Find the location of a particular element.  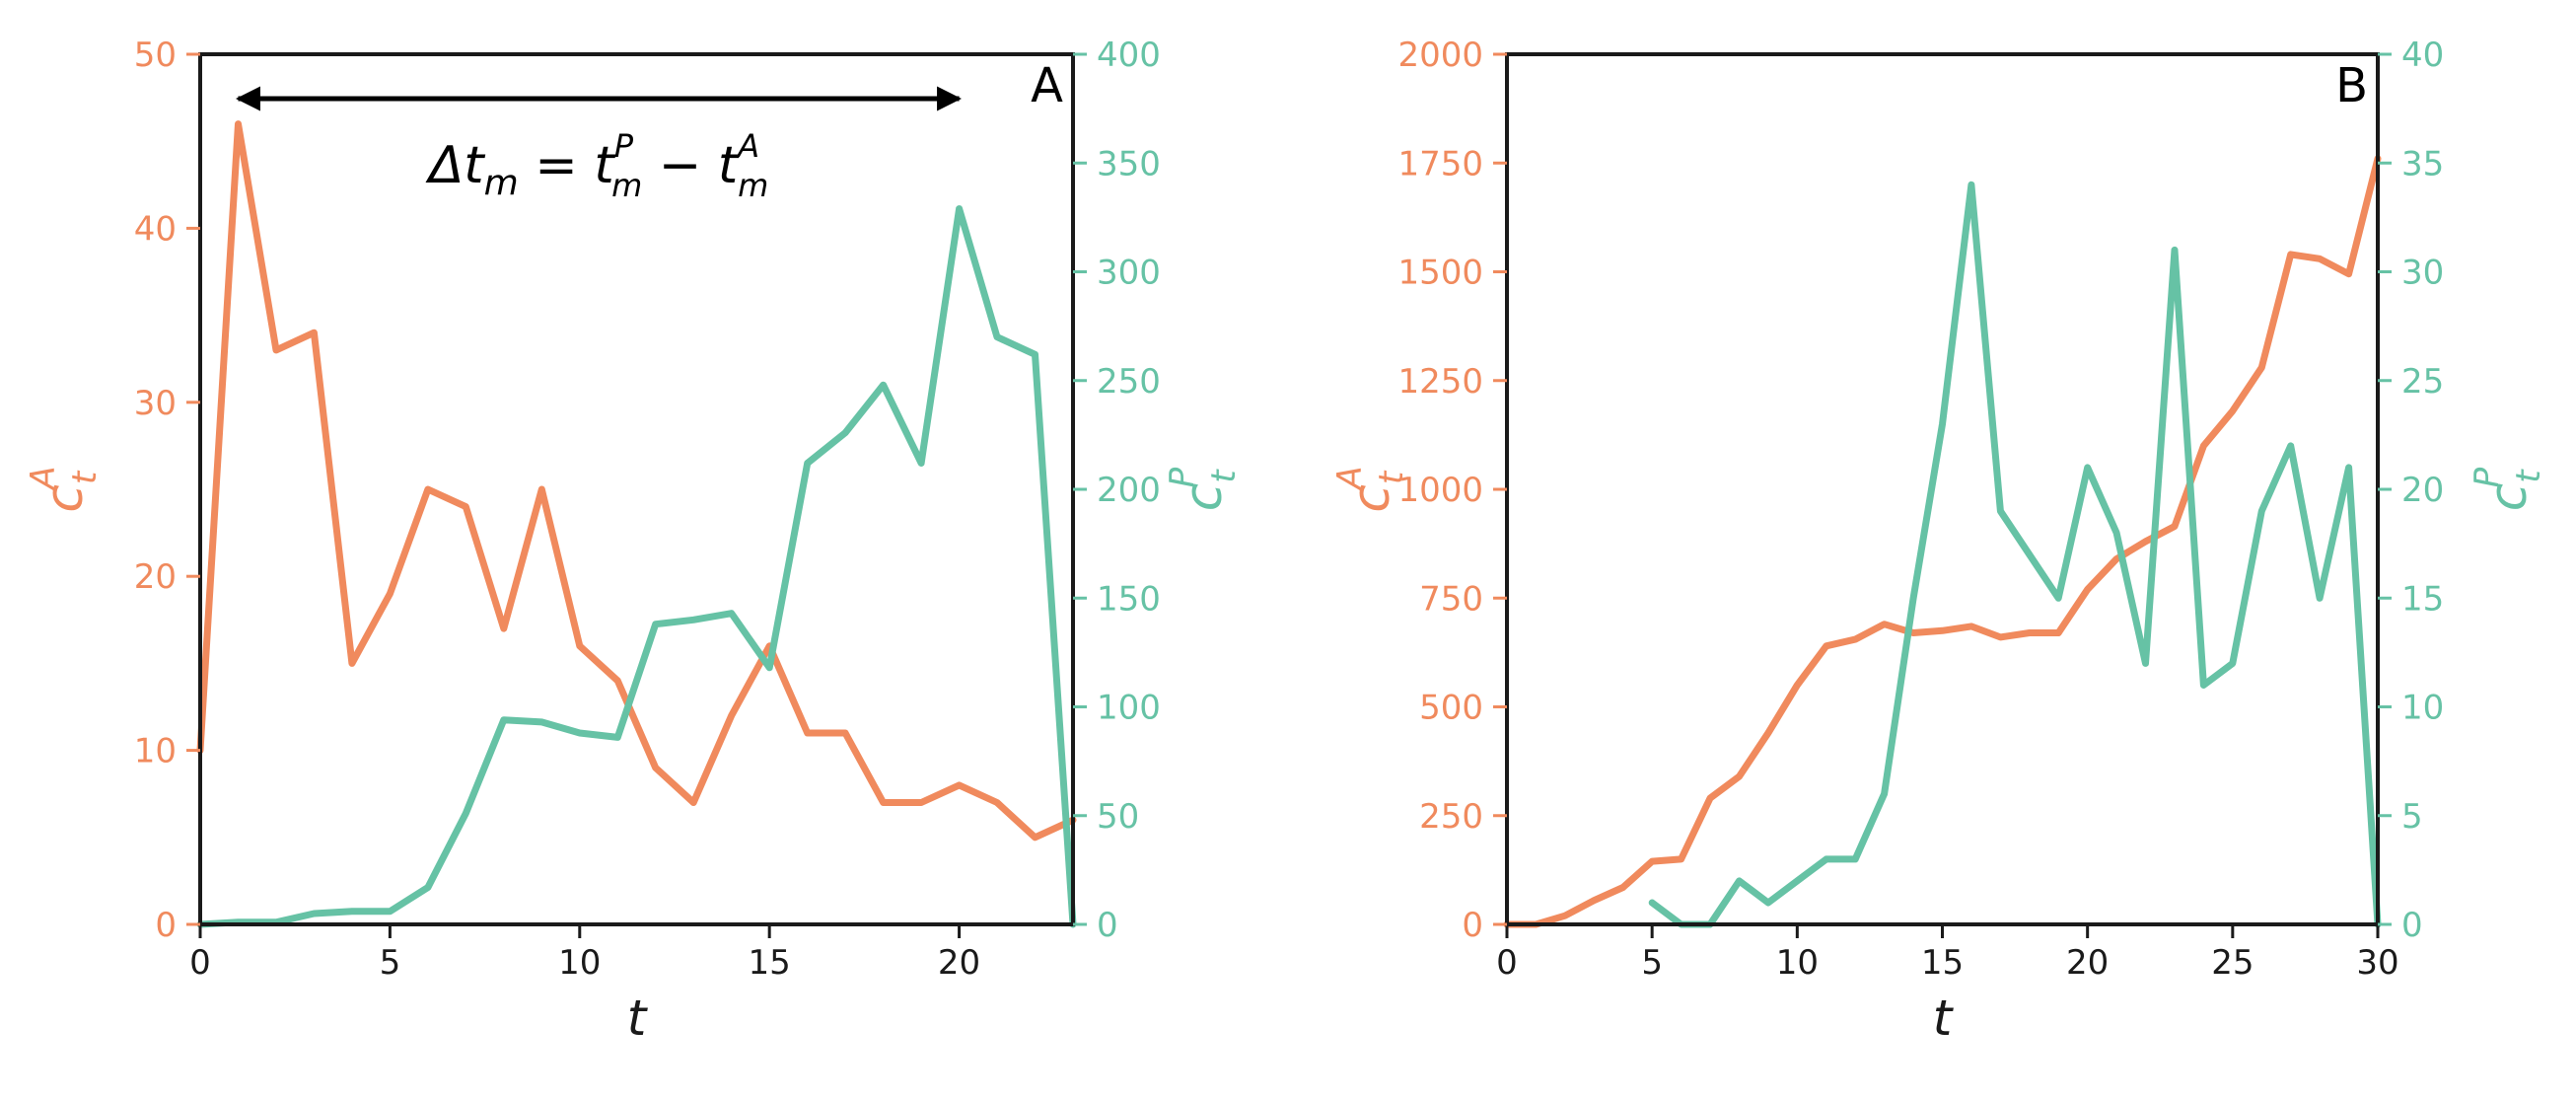

y-right-tick-label: 25 is located at coordinates (2422, 382).